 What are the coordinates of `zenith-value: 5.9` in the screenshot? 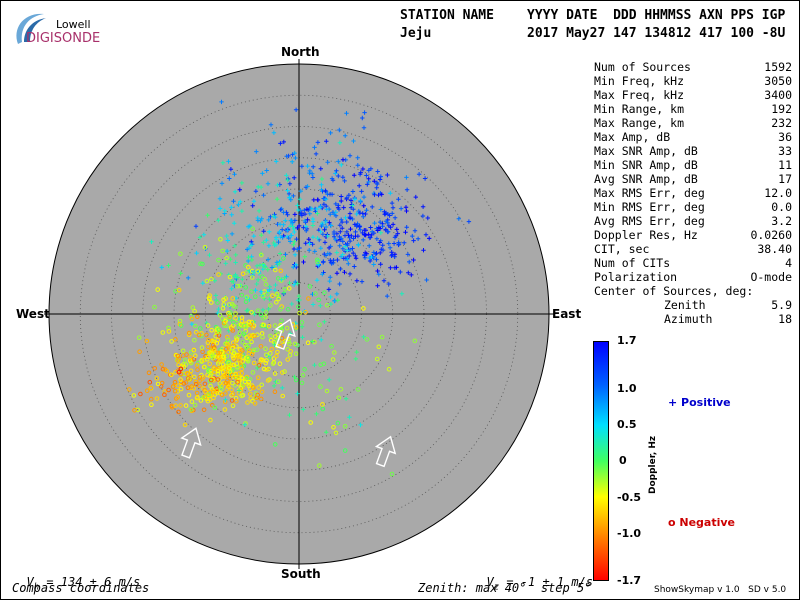 It's located at (781, 305).